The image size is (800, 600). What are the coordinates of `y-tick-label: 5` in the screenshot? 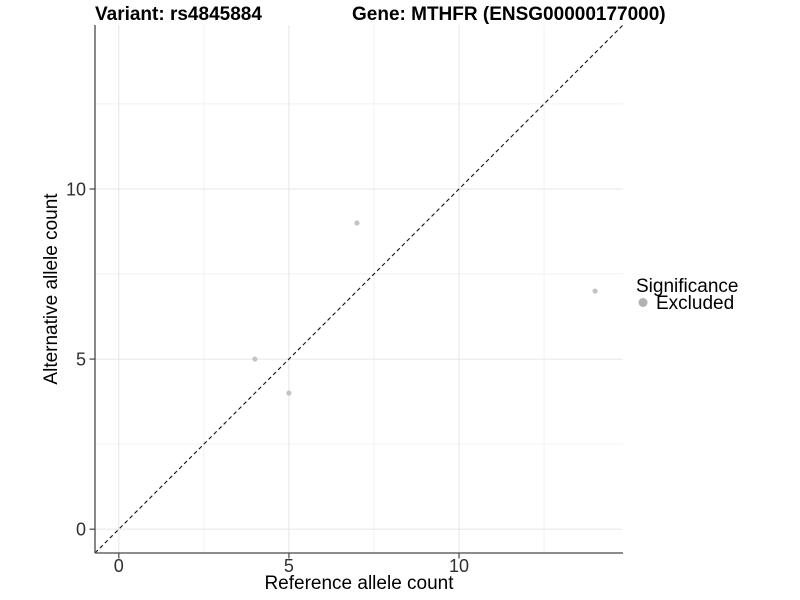 It's located at (81, 360).